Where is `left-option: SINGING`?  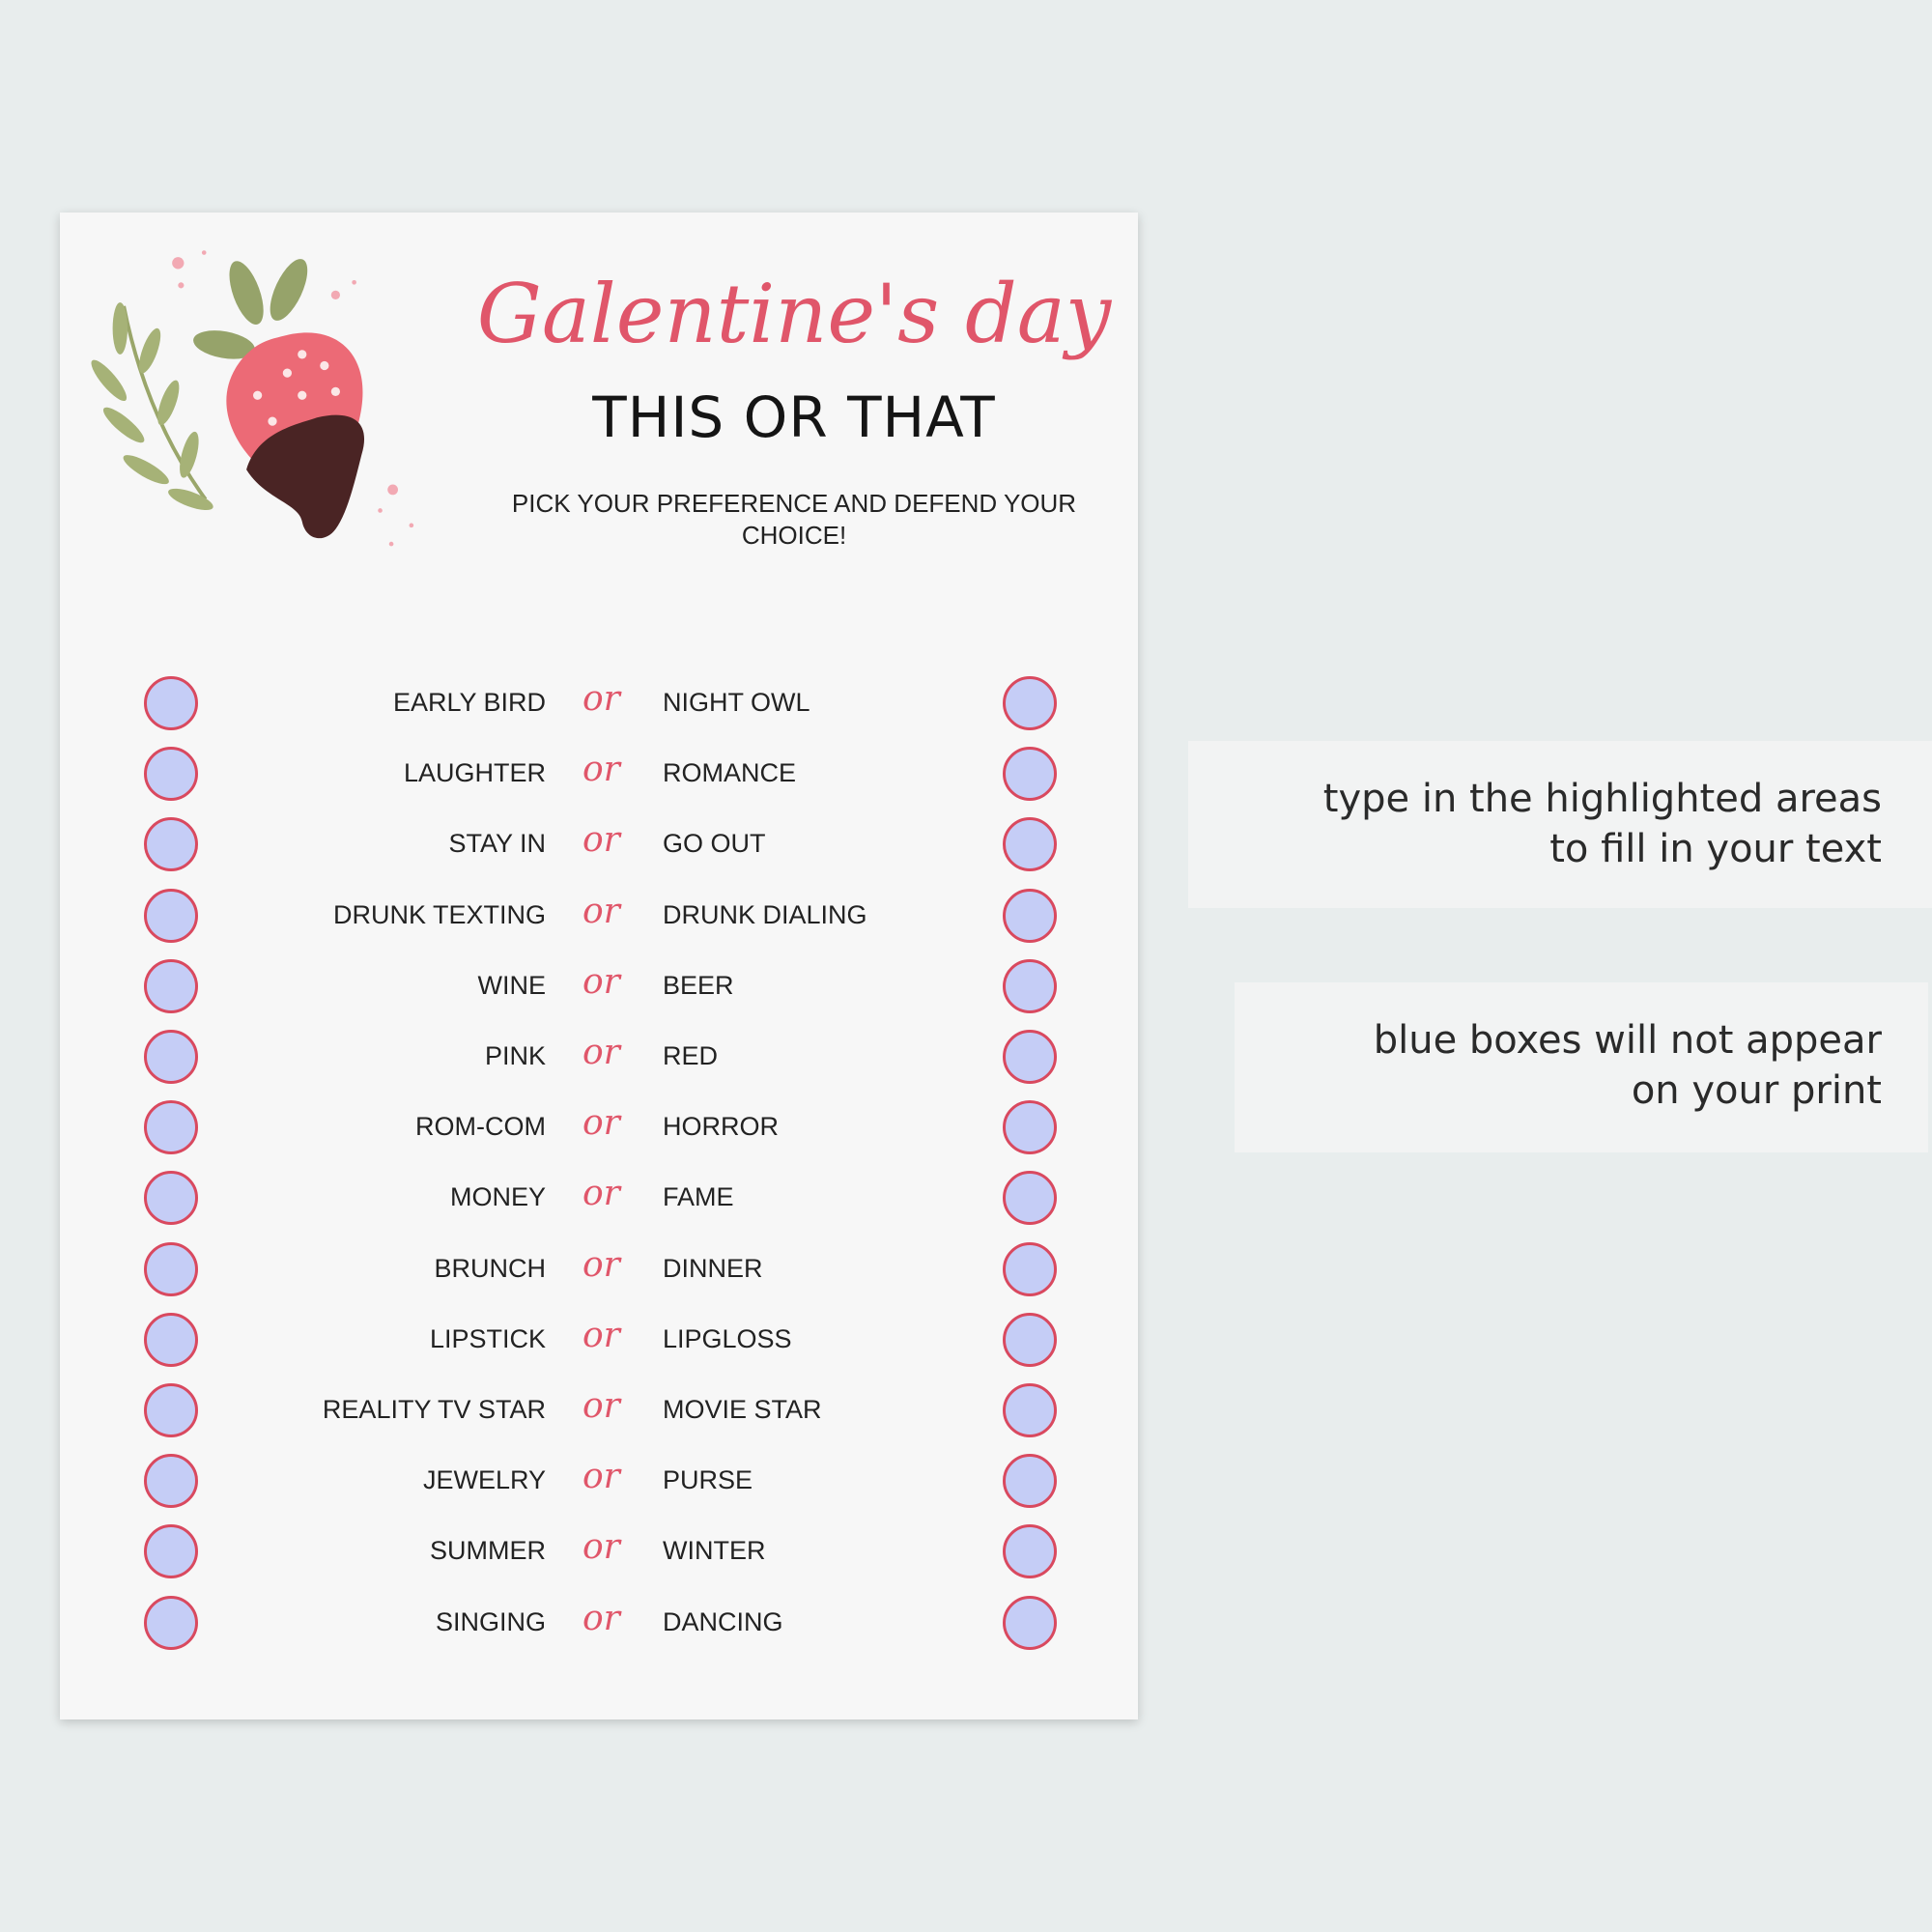 left-option: SINGING is located at coordinates (490, 1621).